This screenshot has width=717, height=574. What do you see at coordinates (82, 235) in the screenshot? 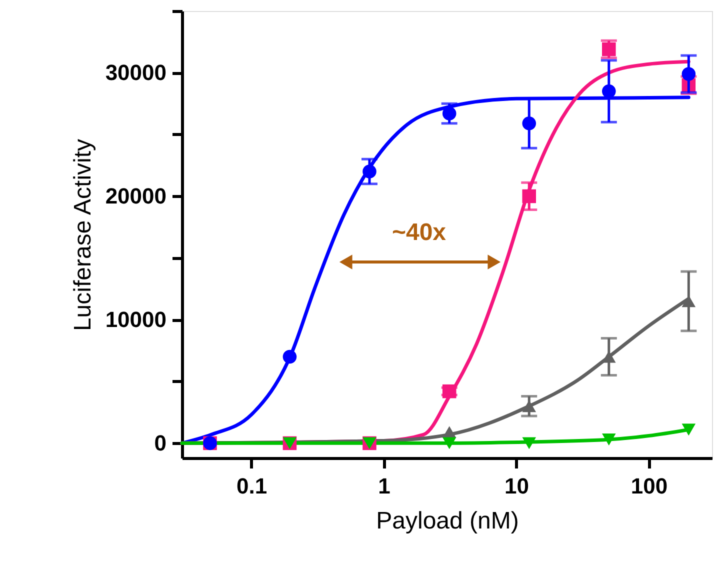
I see `y-axis-title: Luciferase Activity` at bounding box center [82, 235].